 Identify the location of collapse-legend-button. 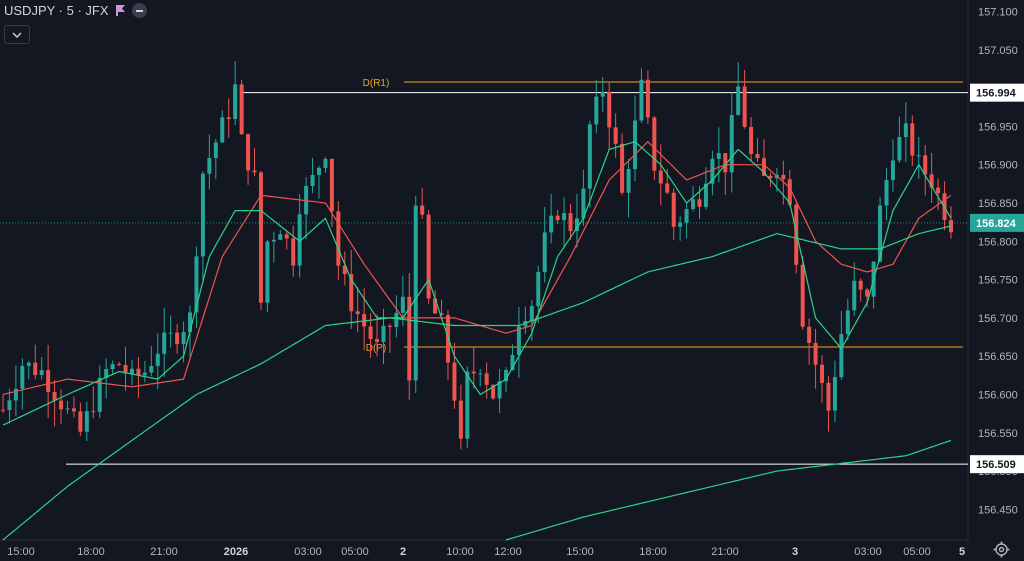
(17, 34).